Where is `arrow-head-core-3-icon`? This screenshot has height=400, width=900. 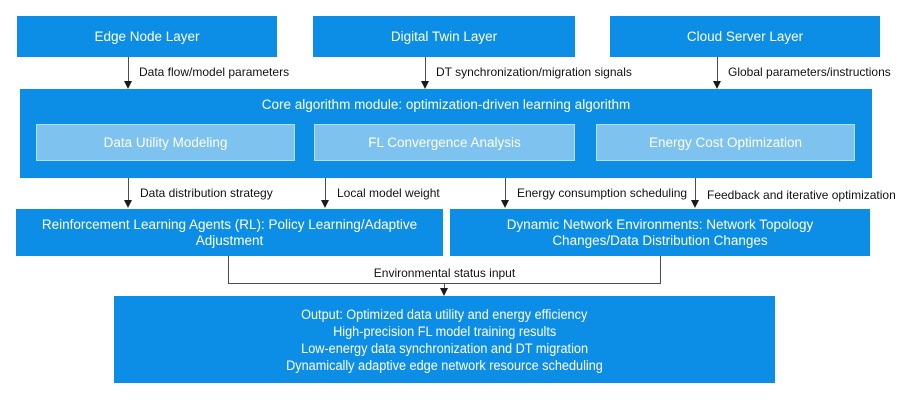 arrow-head-core-3-icon is located at coordinates (505, 204).